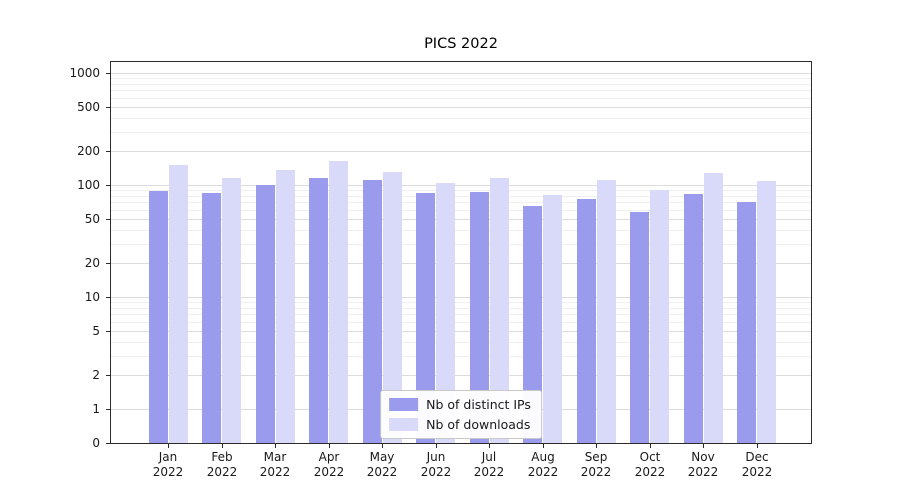  I want to click on y-tick-label: 1000, so click(84, 73).